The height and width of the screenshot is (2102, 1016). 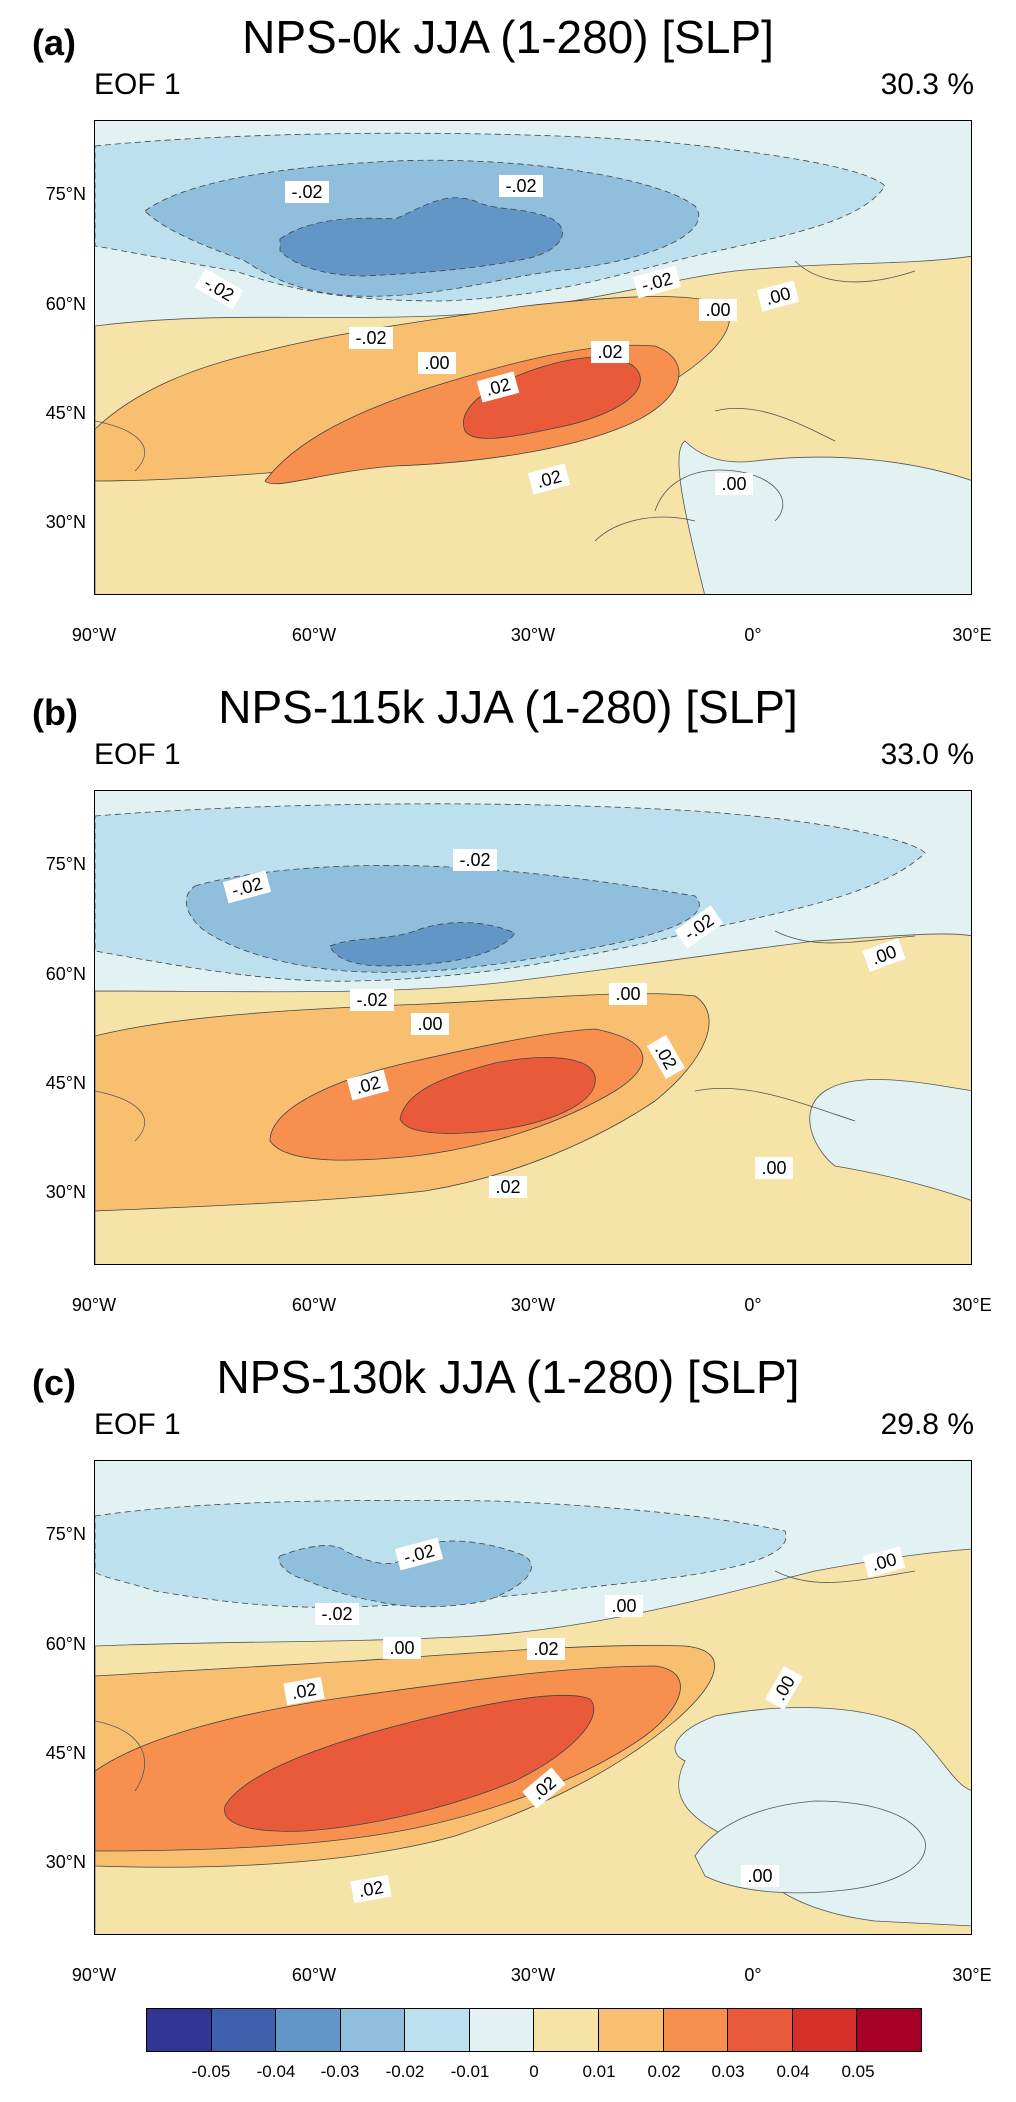 I want to click on panel-title: NPS-0k JJA (1-280) [SLP], so click(x=508, y=37).